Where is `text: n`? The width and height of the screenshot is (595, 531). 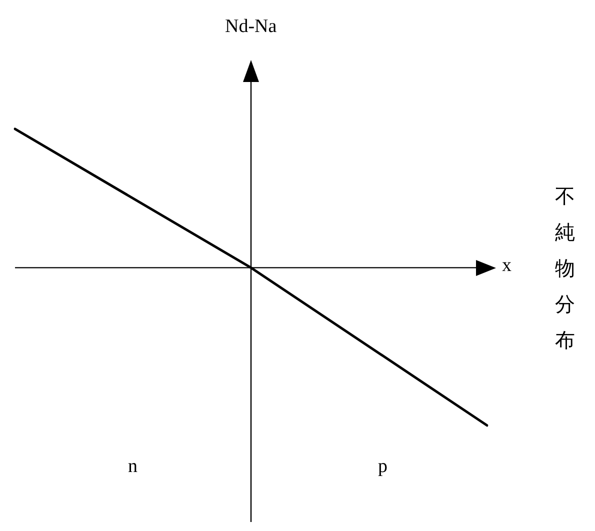 text: n is located at coordinates (133, 467).